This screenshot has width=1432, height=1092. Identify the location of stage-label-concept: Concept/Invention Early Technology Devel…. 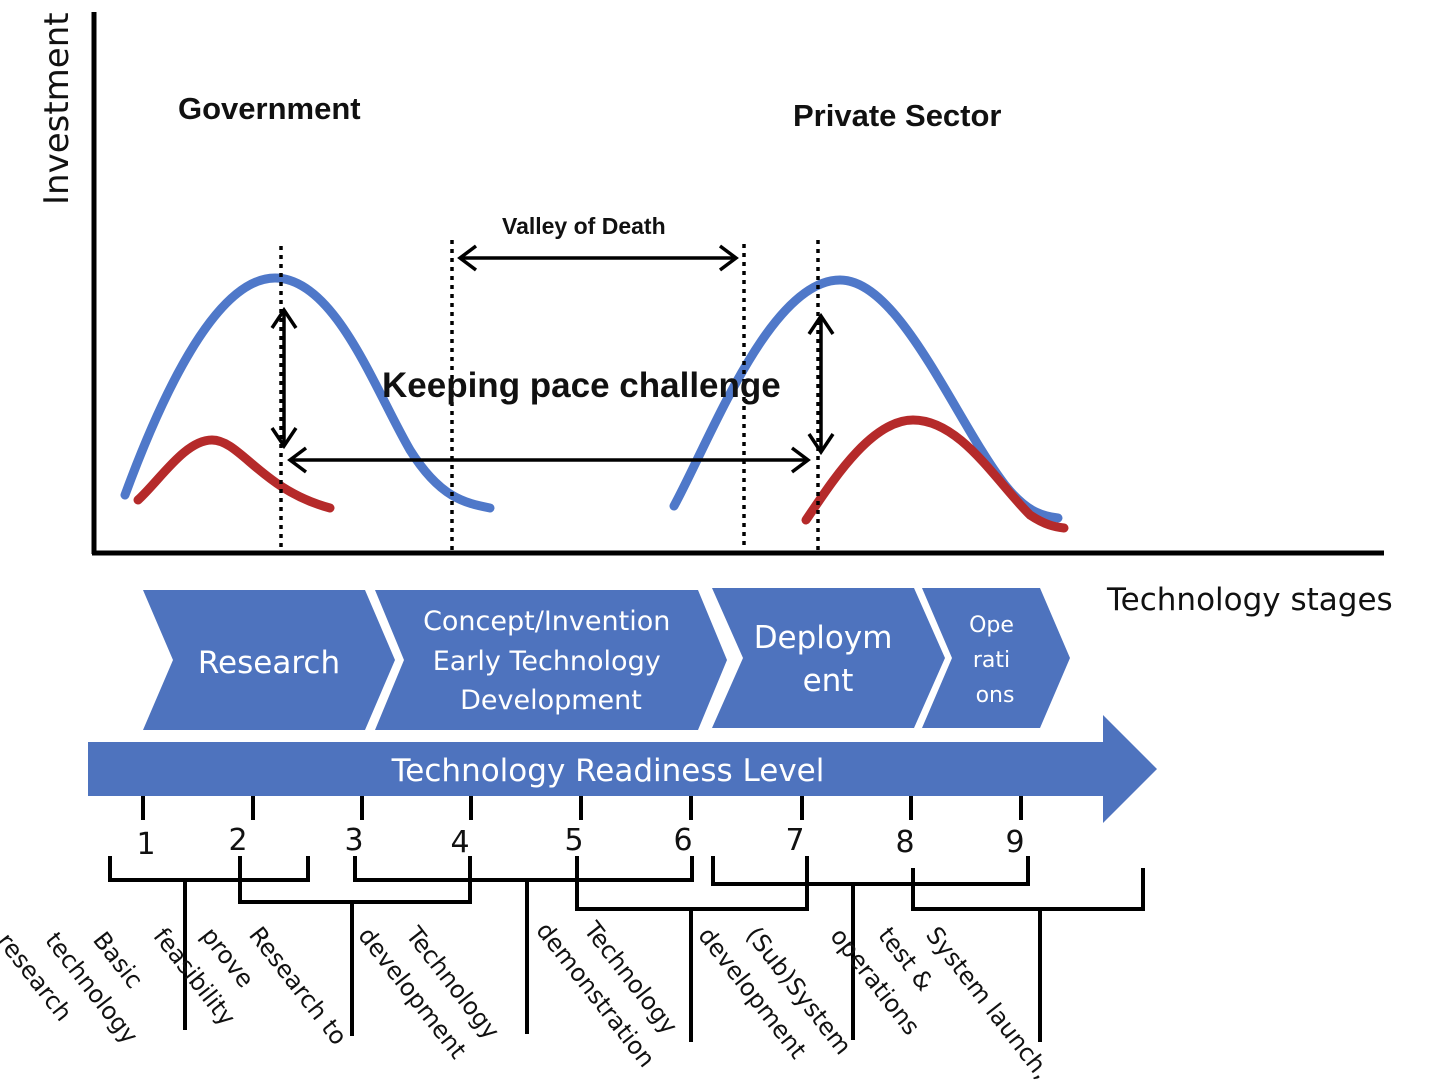
(551, 661).